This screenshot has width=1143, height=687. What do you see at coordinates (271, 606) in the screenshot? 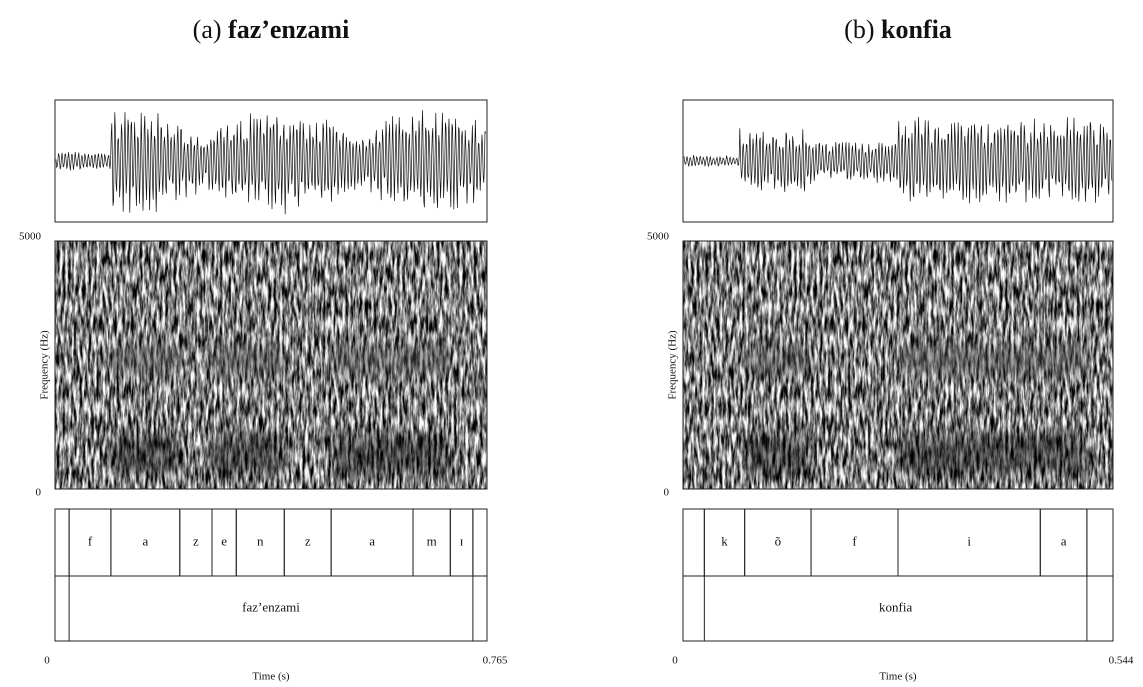
I see `word-label: faz’enzami` at bounding box center [271, 606].